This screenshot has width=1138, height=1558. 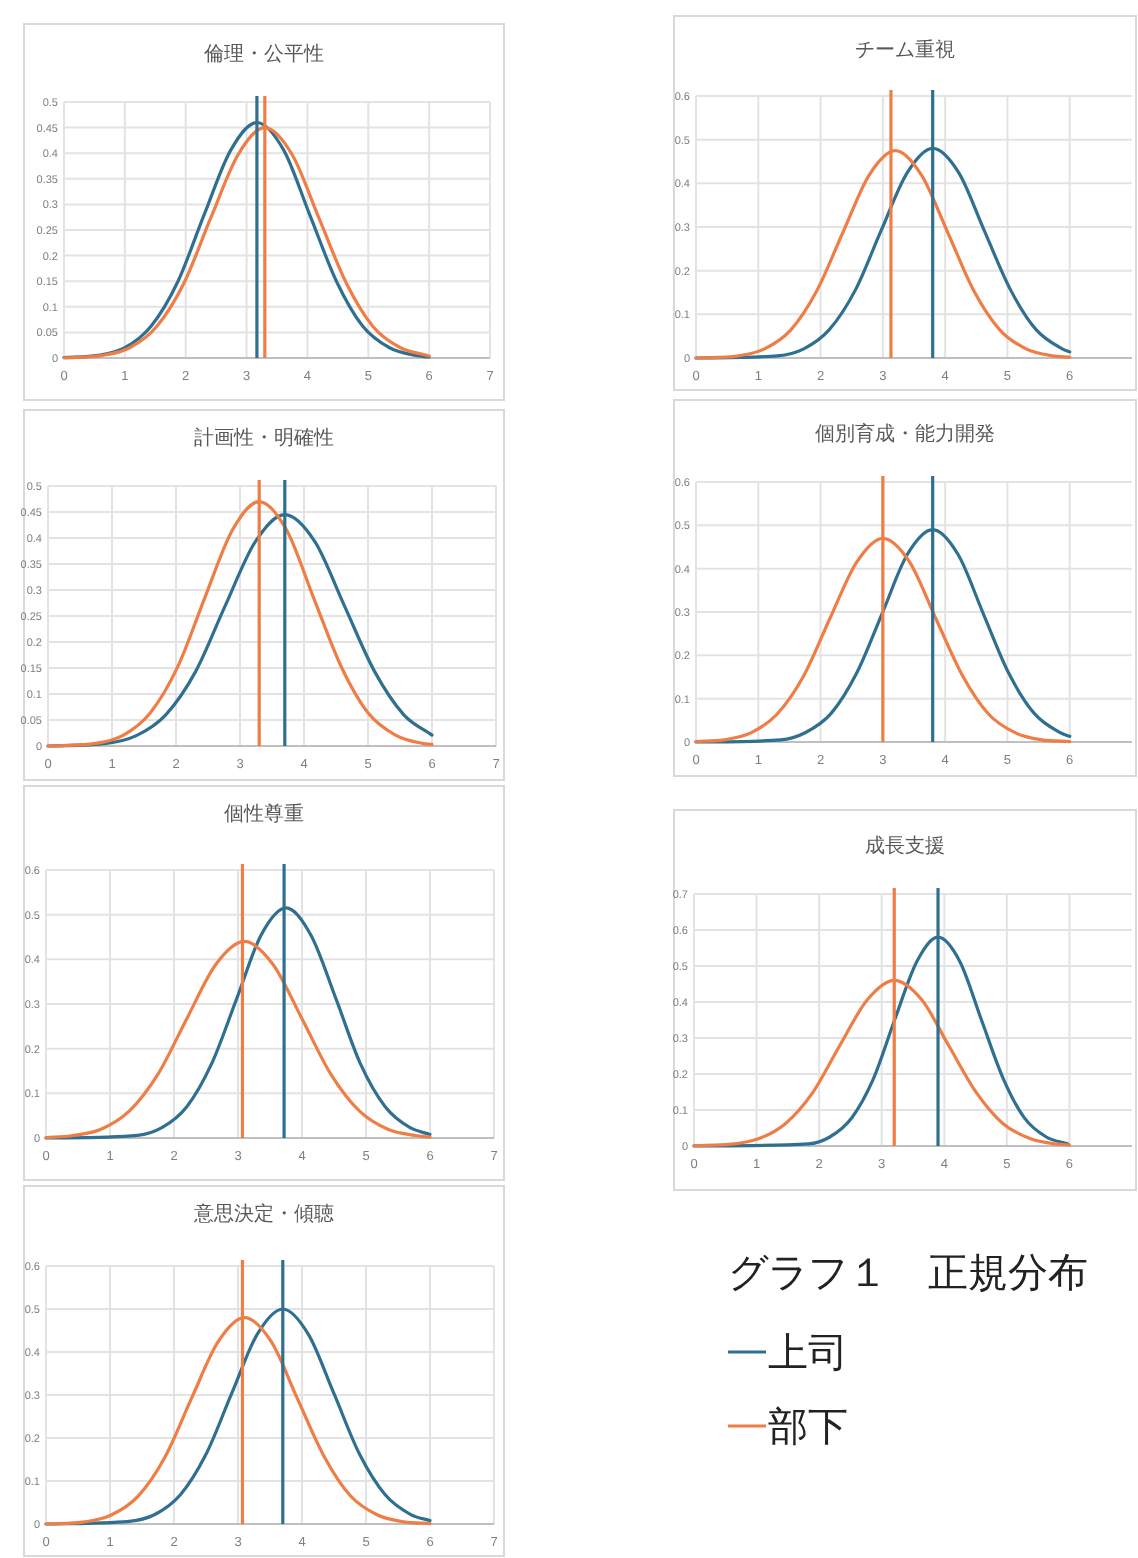 What do you see at coordinates (808, 1354) in the screenshot?
I see `legend-label: 上司` at bounding box center [808, 1354].